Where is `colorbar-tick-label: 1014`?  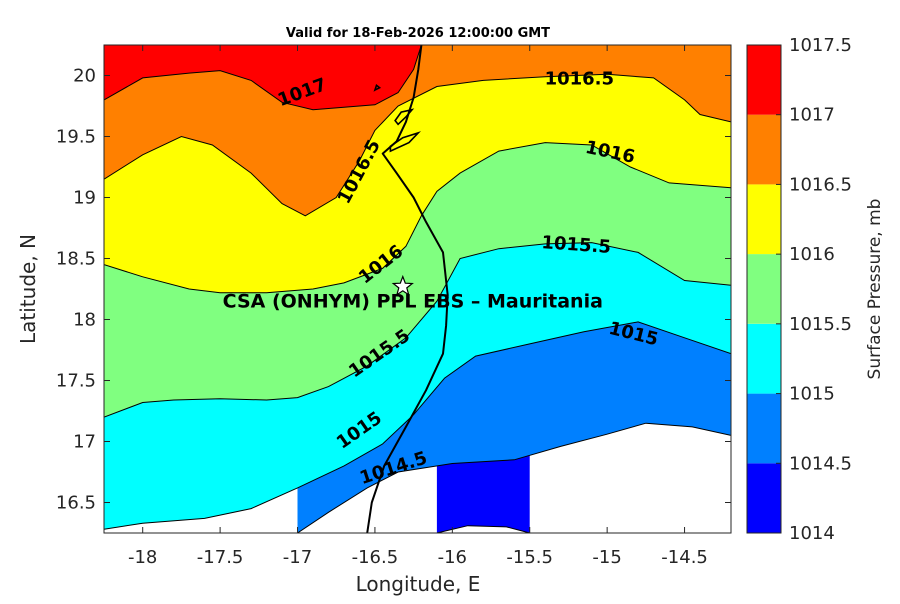
colorbar-tick-label: 1014 is located at coordinates (812, 533).